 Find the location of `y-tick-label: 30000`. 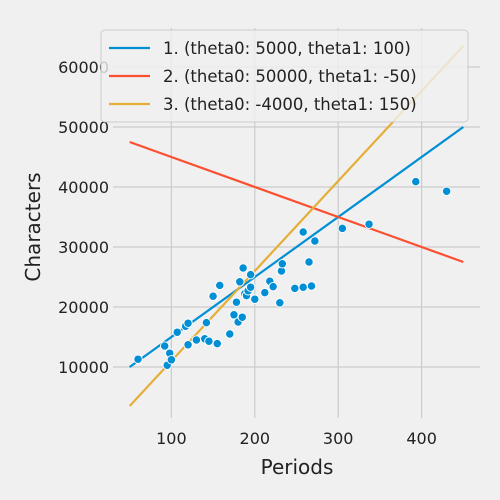

y-tick-label: 30000 is located at coordinates (83, 247).